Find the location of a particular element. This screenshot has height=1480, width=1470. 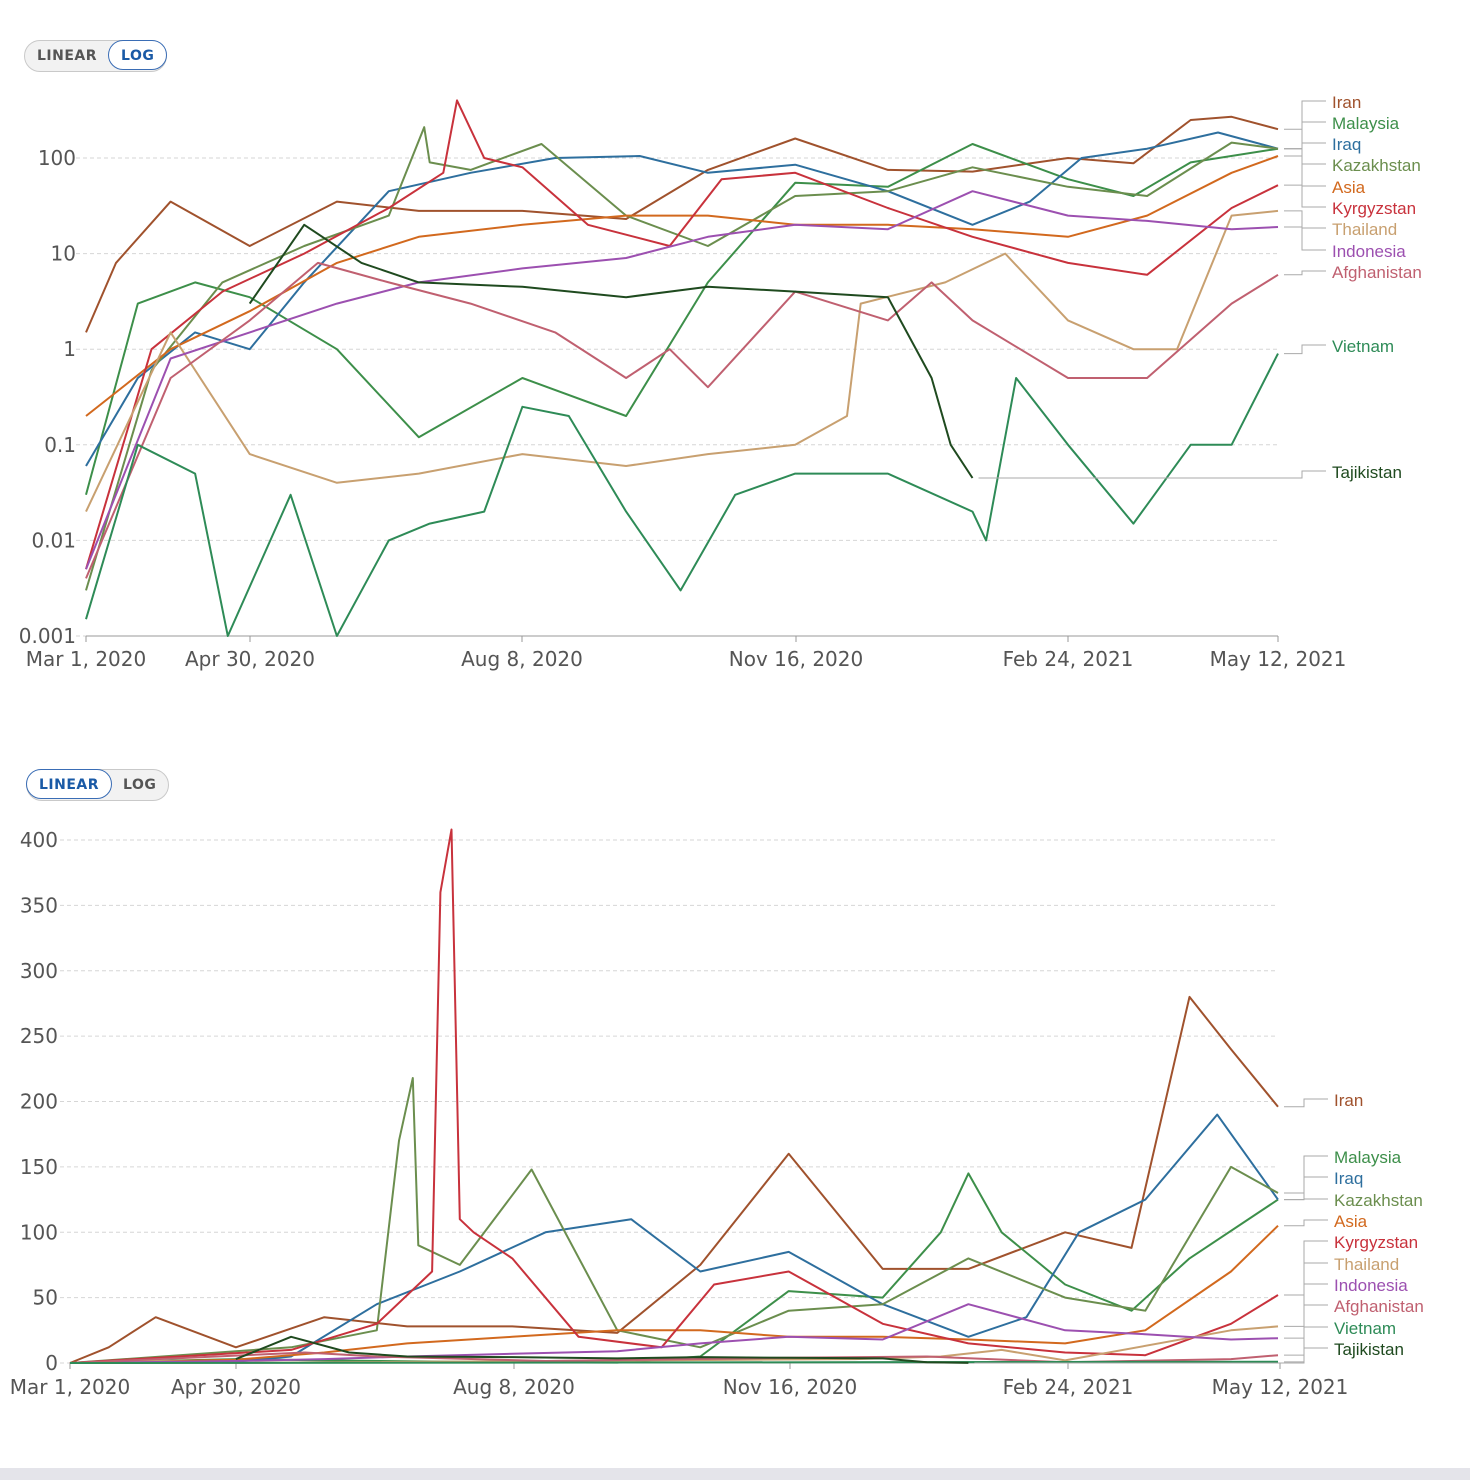

y-tick-label: 10 is located at coordinates (63, 254).